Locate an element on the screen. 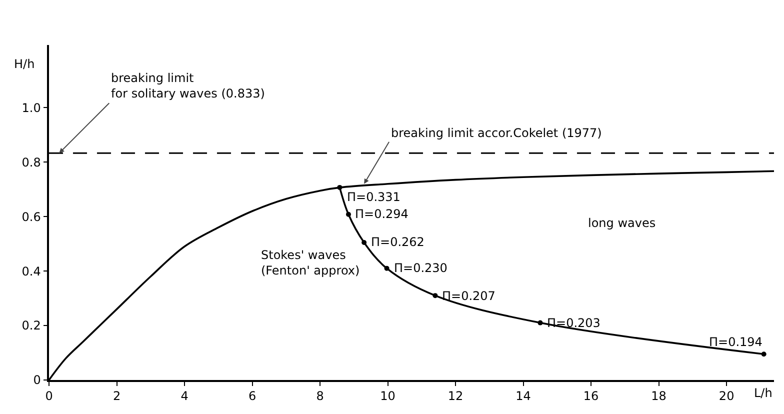  y-tick-label: 1.0 is located at coordinates (31, 107).